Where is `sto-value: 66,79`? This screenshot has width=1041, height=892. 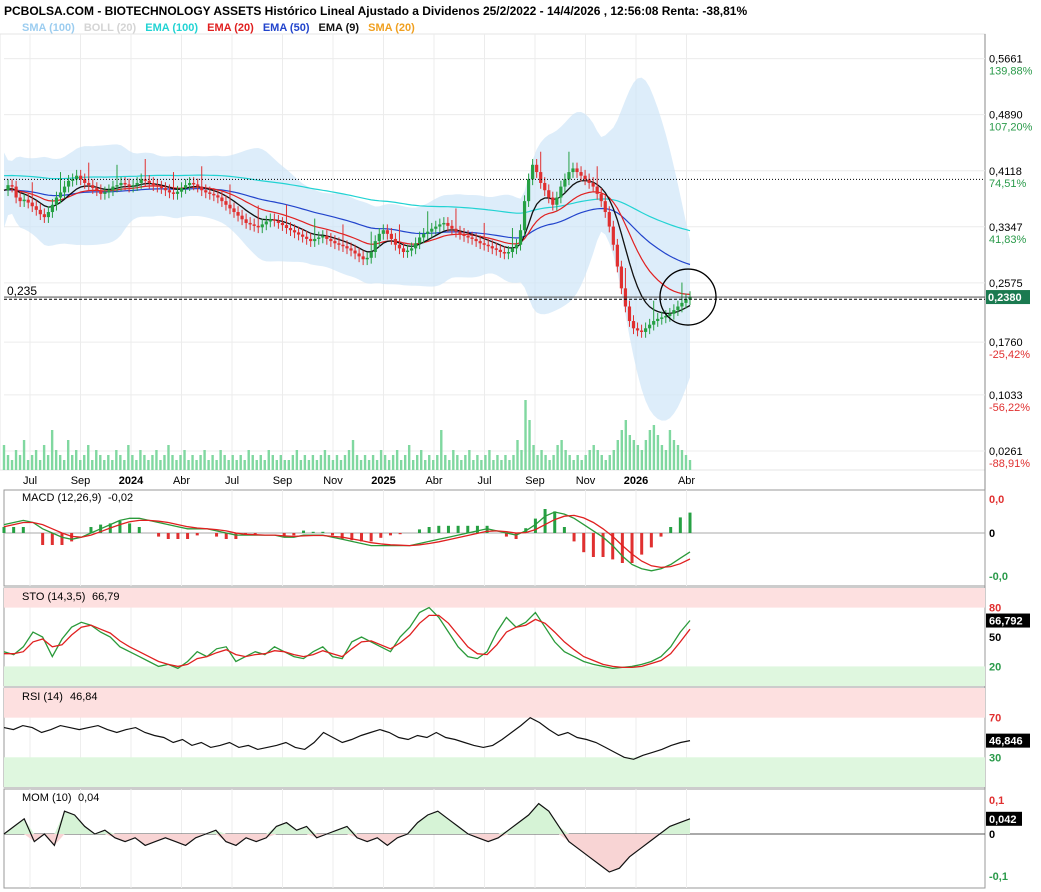 sto-value: 66,79 is located at coordinates (106, 597).